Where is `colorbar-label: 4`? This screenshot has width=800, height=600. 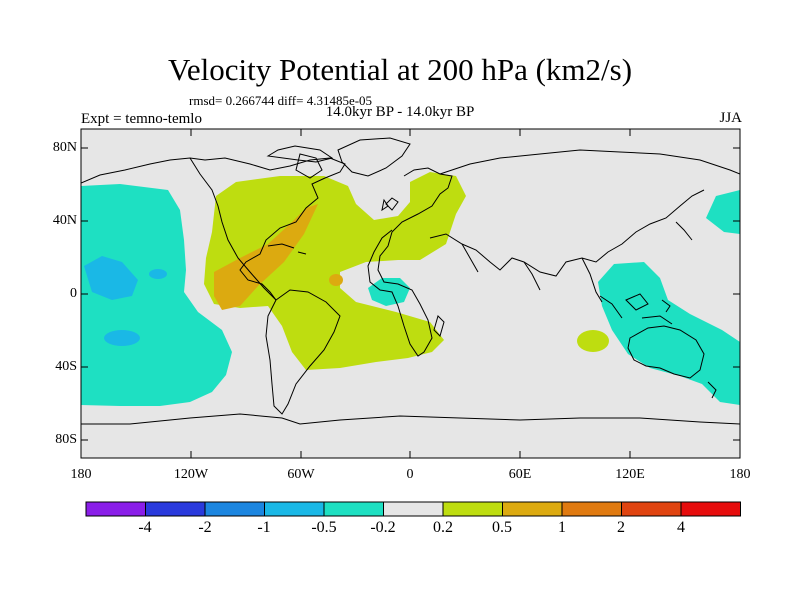
colorbar-label: 4 is located at coordinates (681, 527).